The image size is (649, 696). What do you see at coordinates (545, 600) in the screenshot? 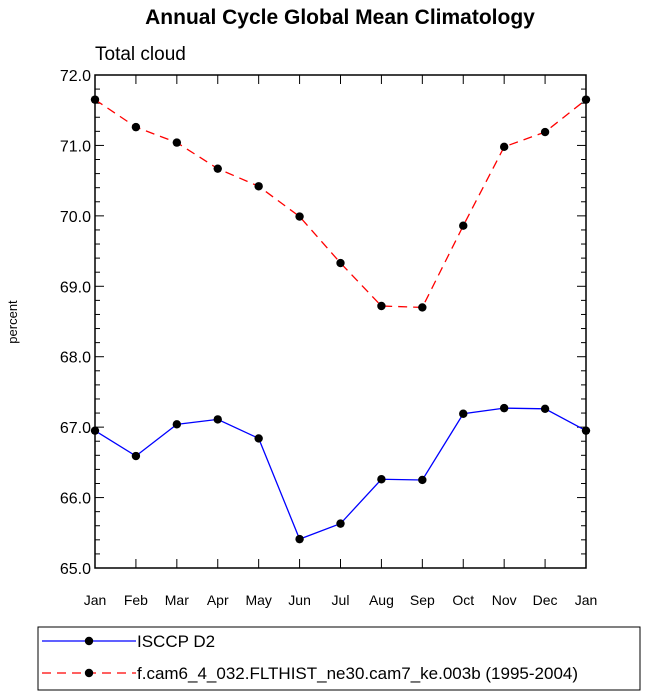
I see `x-tick-label: Dec` at bounding box center [545, 600].